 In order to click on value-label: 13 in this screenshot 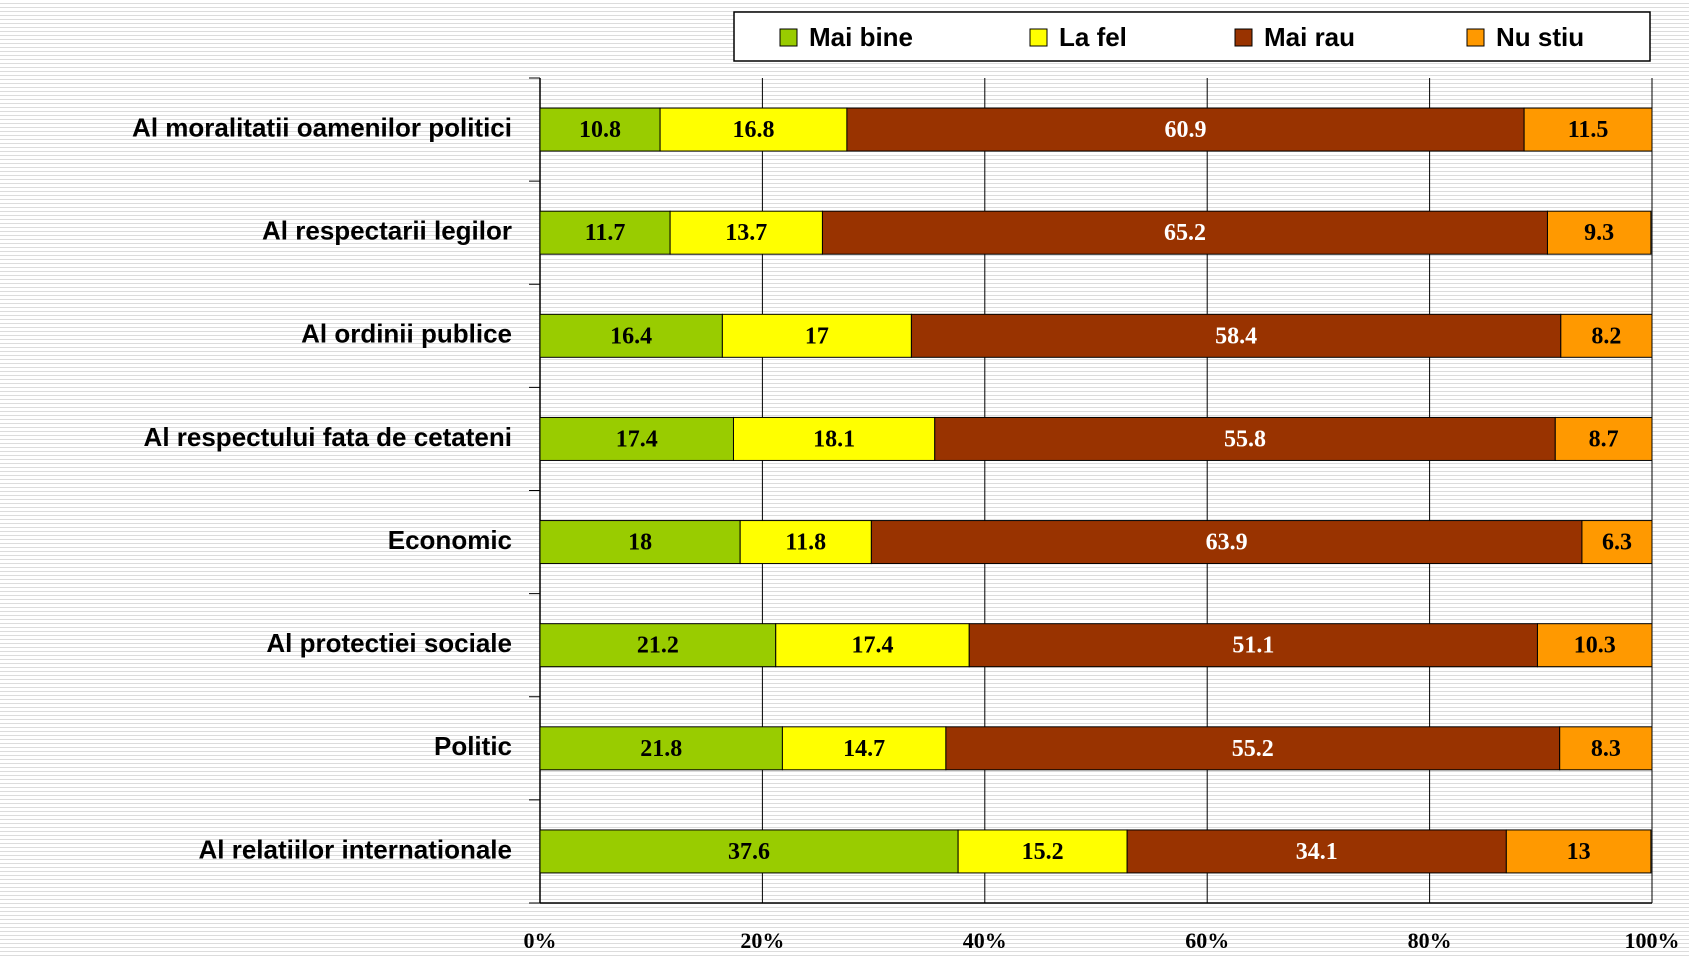, I will do `click(1579, 852)`.